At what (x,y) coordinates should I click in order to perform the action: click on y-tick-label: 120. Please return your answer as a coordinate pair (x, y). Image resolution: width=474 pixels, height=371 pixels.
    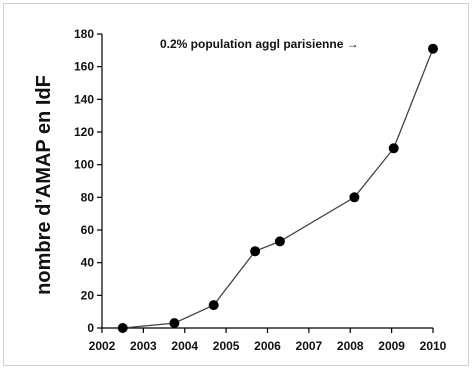
    Looking at the image, I should click on (84, 132).